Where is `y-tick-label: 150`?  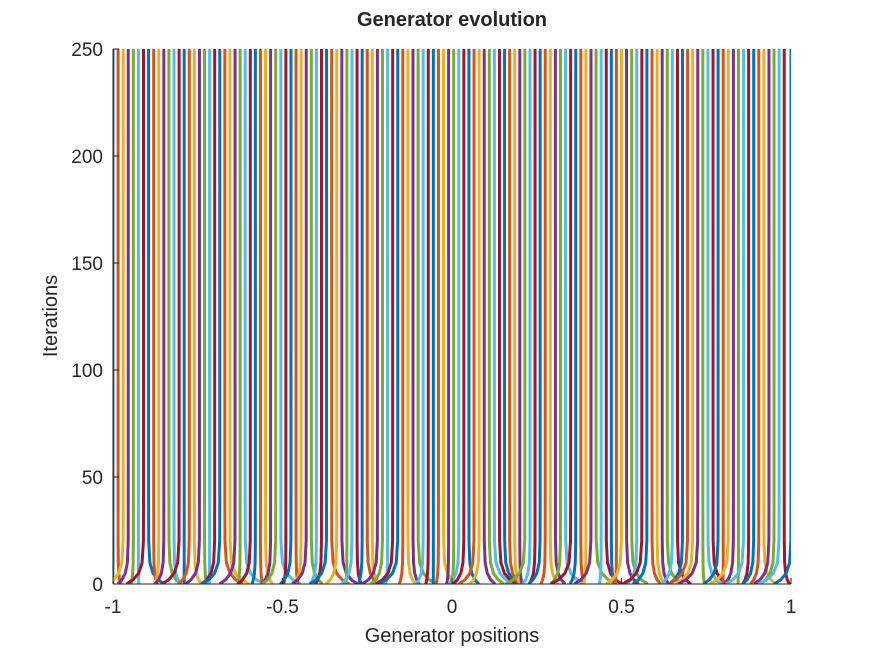 y-tick-label: 150 is located at coordinates (87, 264).